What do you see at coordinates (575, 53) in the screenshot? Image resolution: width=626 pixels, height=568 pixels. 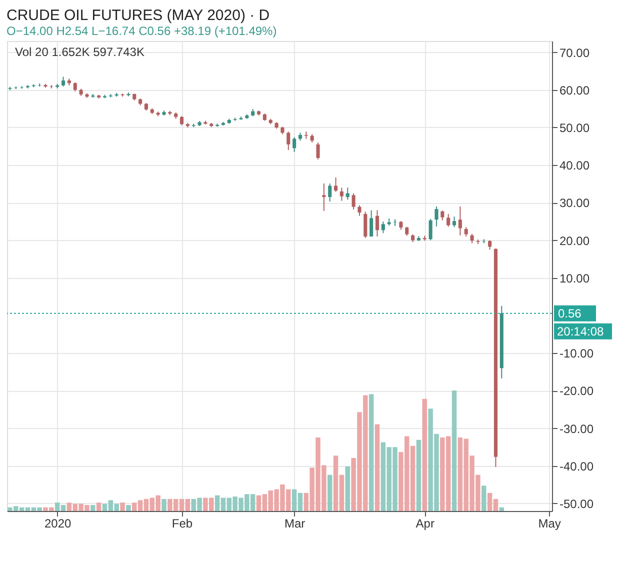 I see `y-tick-label: 70.00` at bounding box center [575, 53].